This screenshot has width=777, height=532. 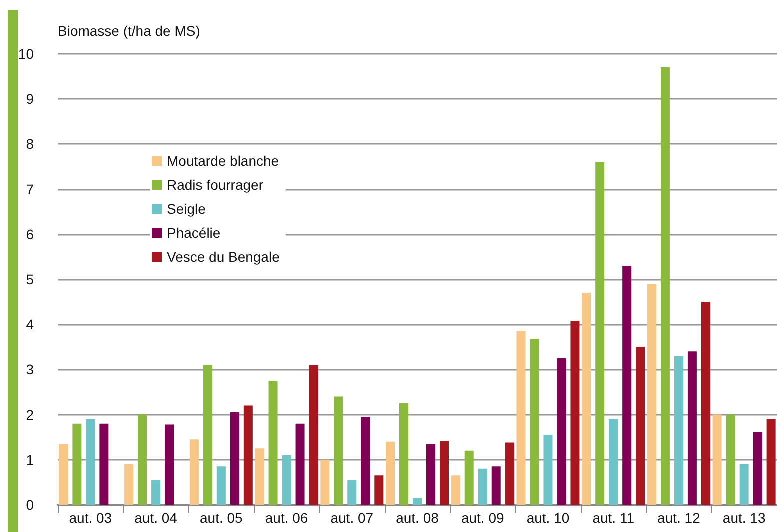 I want to click on y-tick-label: 3, so click(x=30, y=370).